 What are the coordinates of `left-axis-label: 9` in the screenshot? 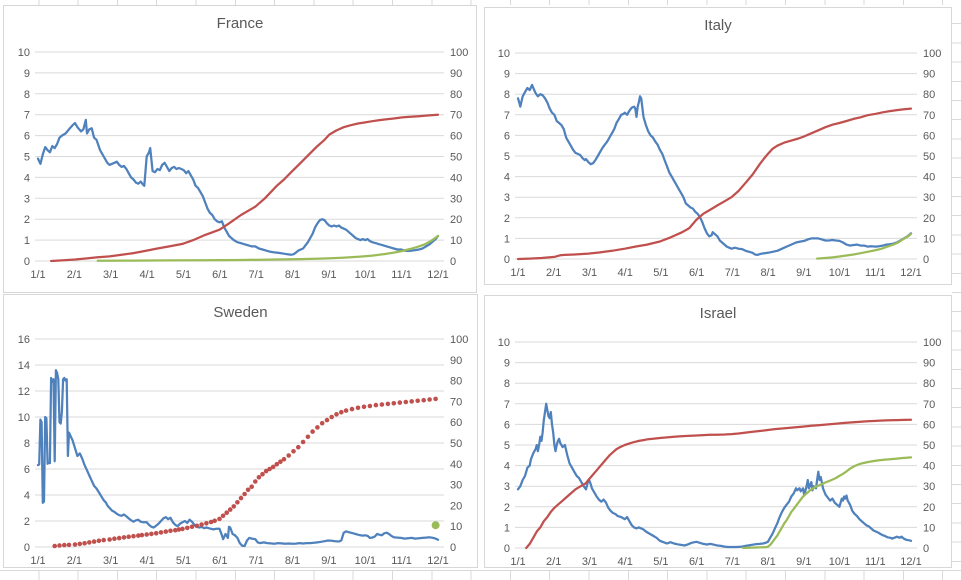 It's located at (507, 75).